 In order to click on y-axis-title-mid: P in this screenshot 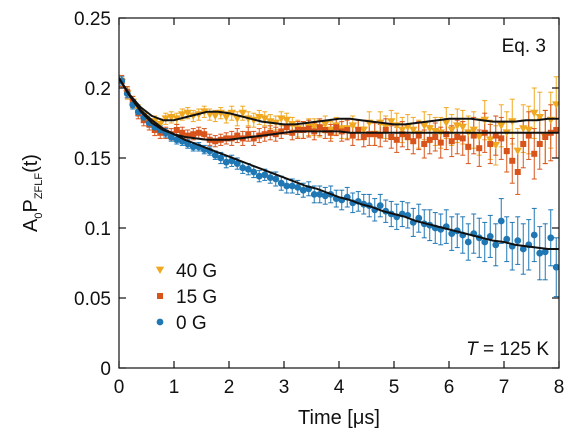, I will do `click(31, 205)`.